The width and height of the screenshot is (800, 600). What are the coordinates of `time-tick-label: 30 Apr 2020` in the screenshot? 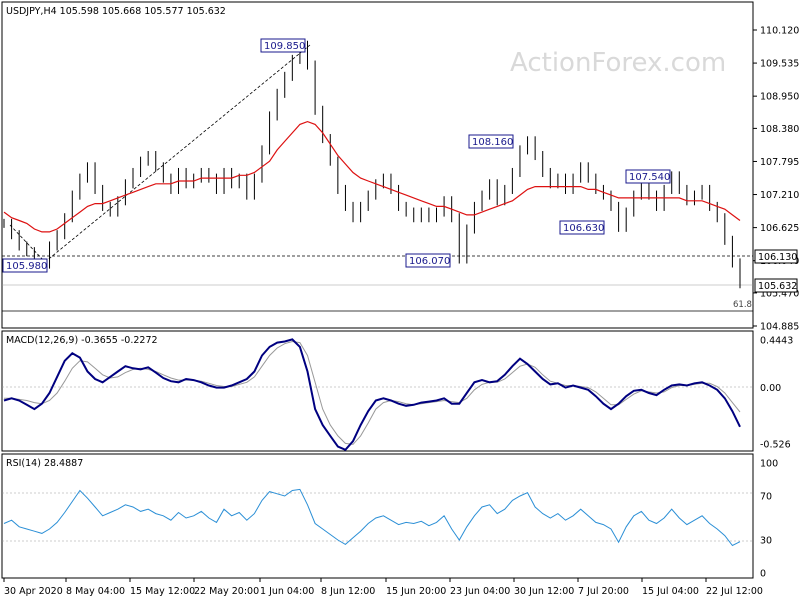 It's located at (33, 591).